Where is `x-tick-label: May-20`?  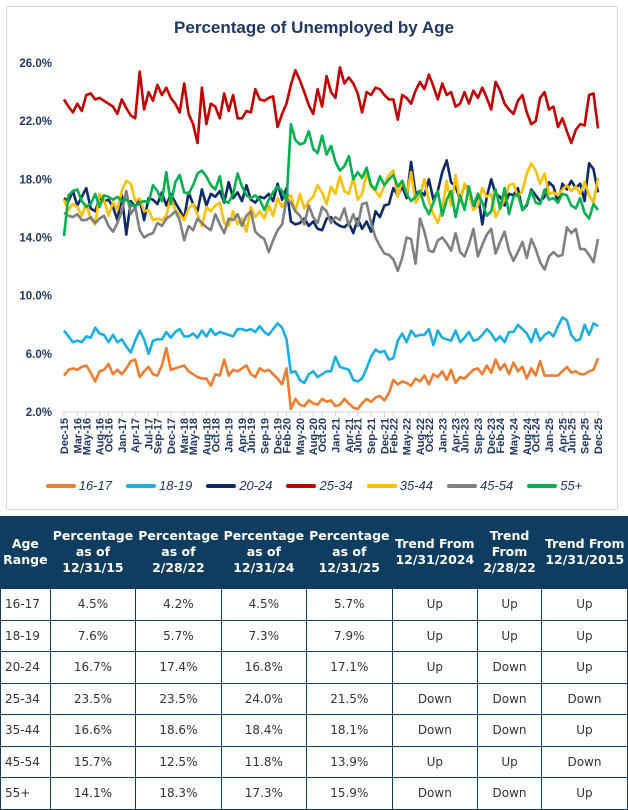
x-tick-label: May-20 is located at coordinates (301, 436).